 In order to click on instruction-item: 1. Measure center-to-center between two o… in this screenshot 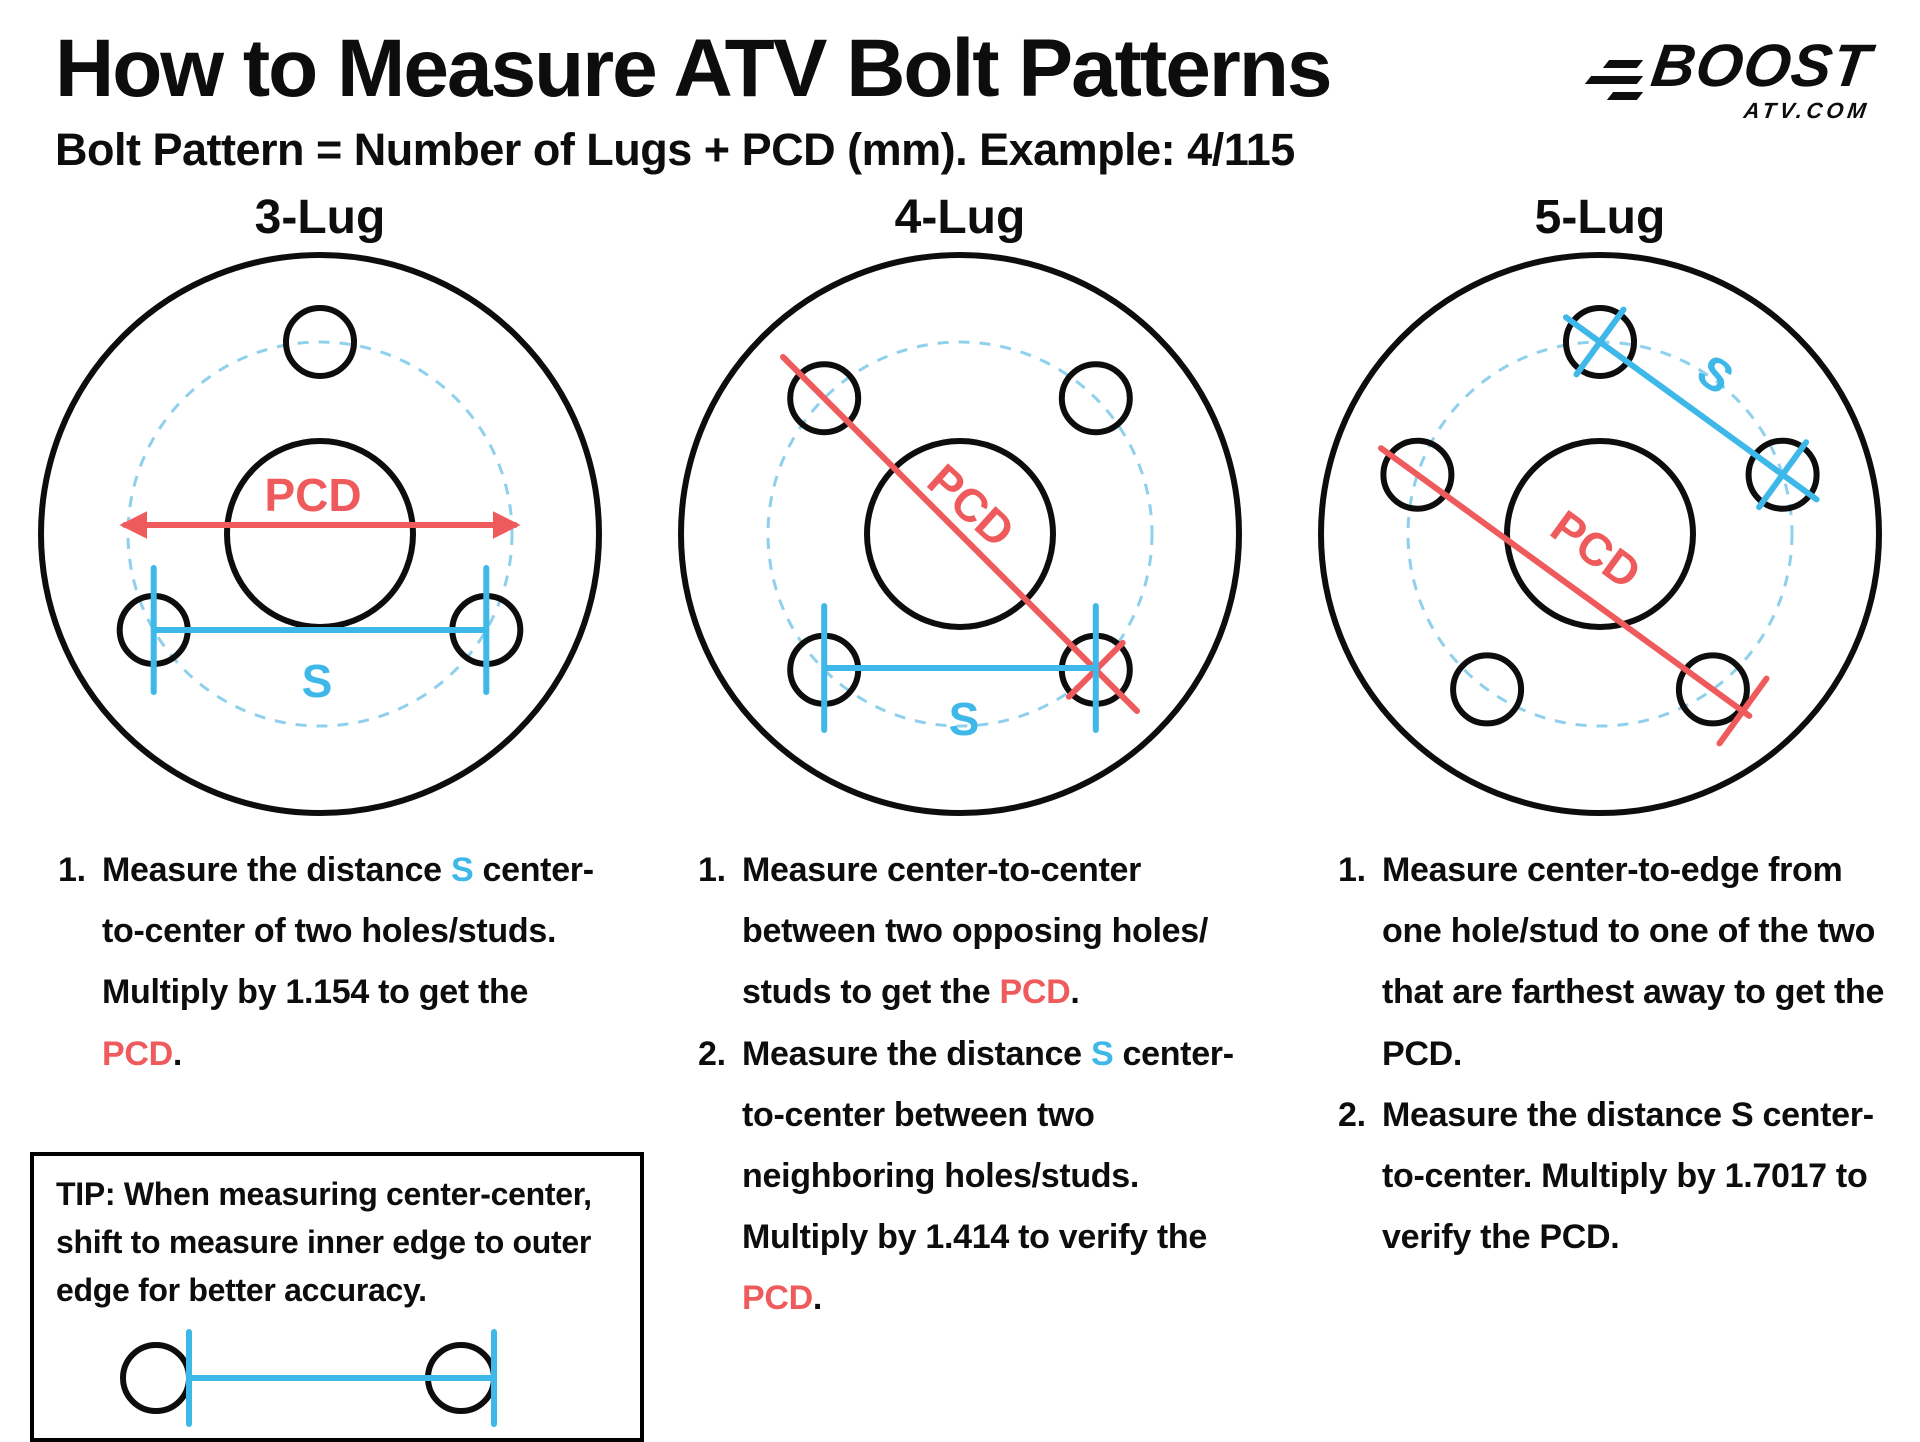, I will do `click(975, 932)`.